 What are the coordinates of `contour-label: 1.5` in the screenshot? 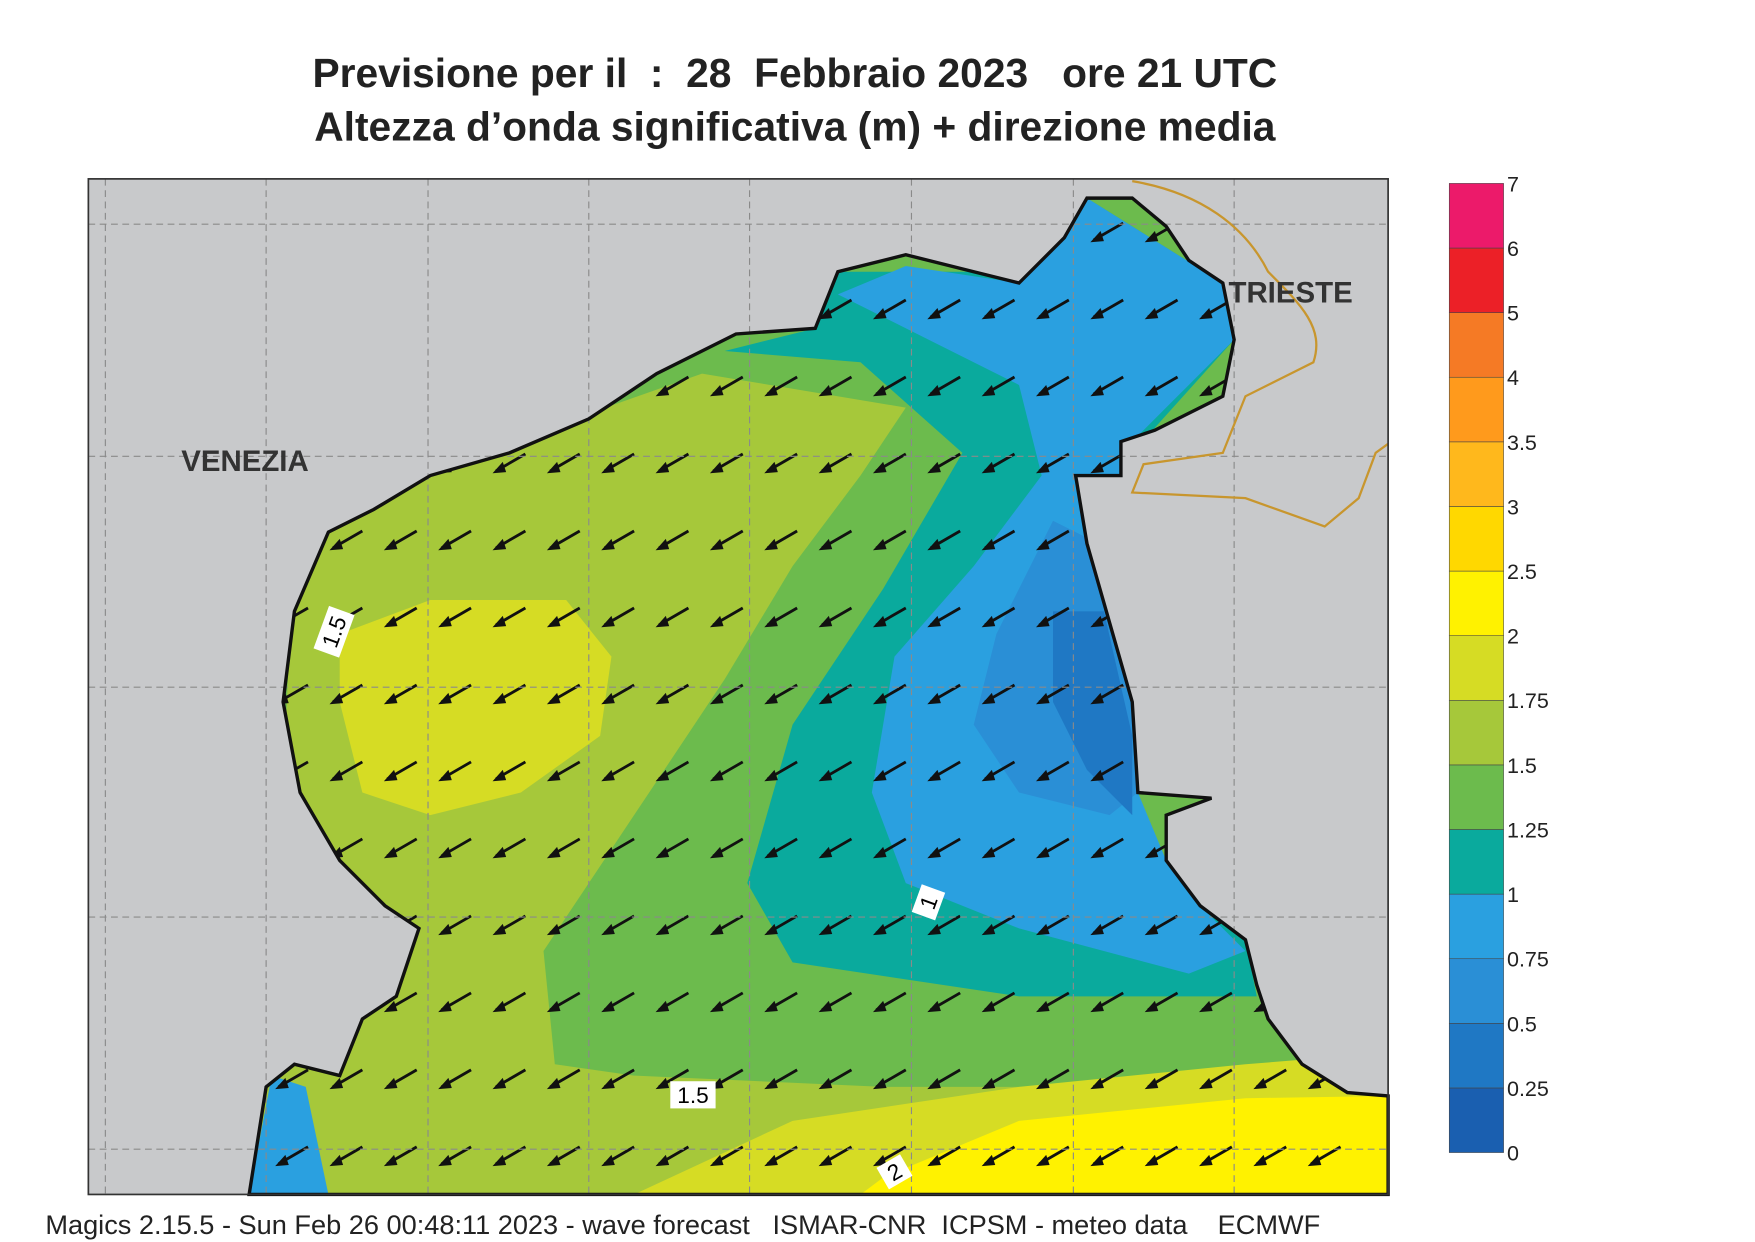 It's located at (693, 1095).